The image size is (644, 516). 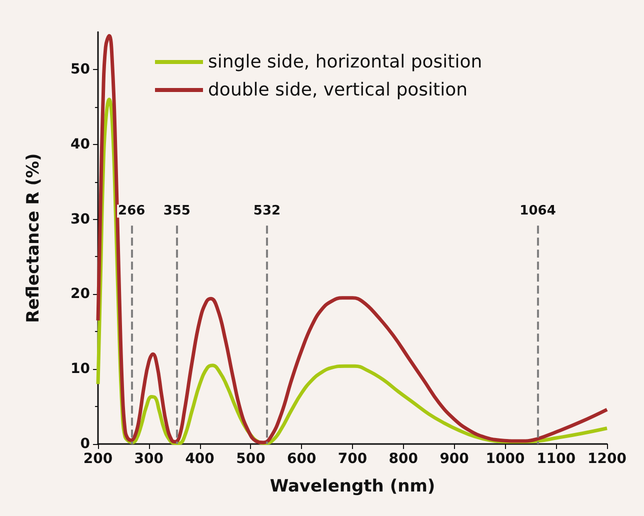 I want to click on ref-line-label: 1064, so click(x=538, y=211).